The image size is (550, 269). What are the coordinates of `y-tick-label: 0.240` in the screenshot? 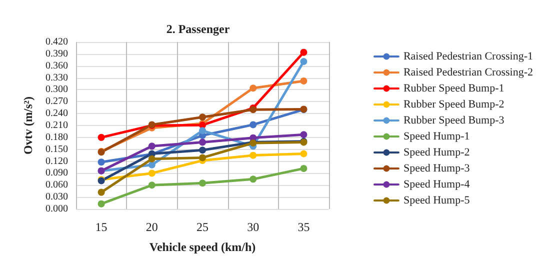 It's located at (57, 114).